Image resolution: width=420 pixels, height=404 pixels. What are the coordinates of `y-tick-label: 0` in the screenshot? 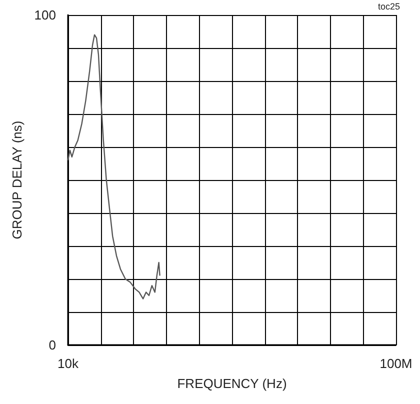 It's located at (52, 345).